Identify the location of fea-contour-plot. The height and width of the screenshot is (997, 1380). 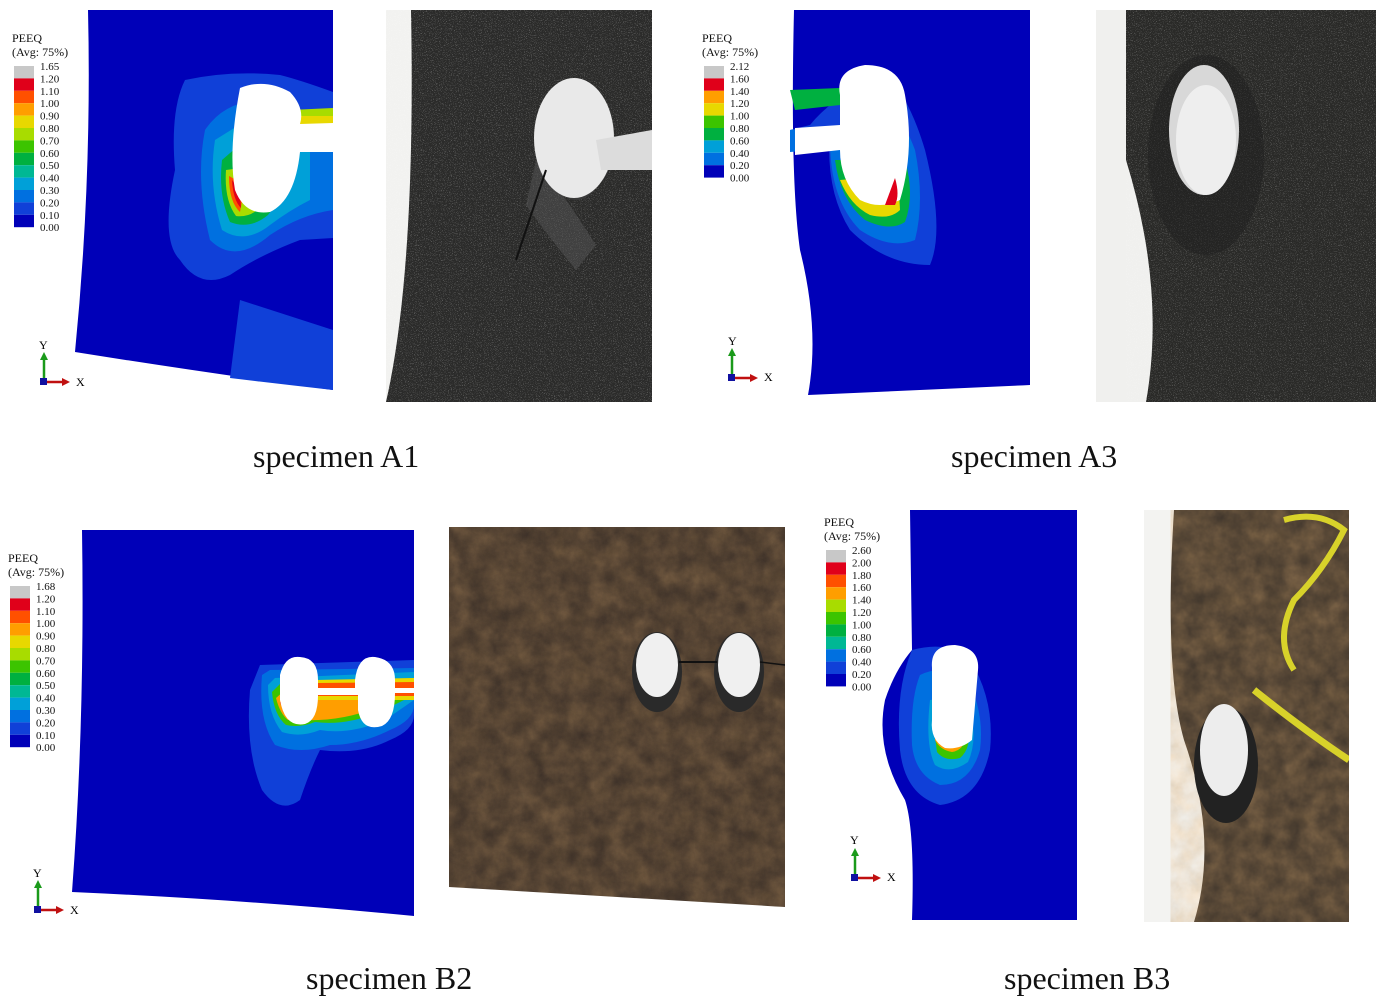
(224, 723).